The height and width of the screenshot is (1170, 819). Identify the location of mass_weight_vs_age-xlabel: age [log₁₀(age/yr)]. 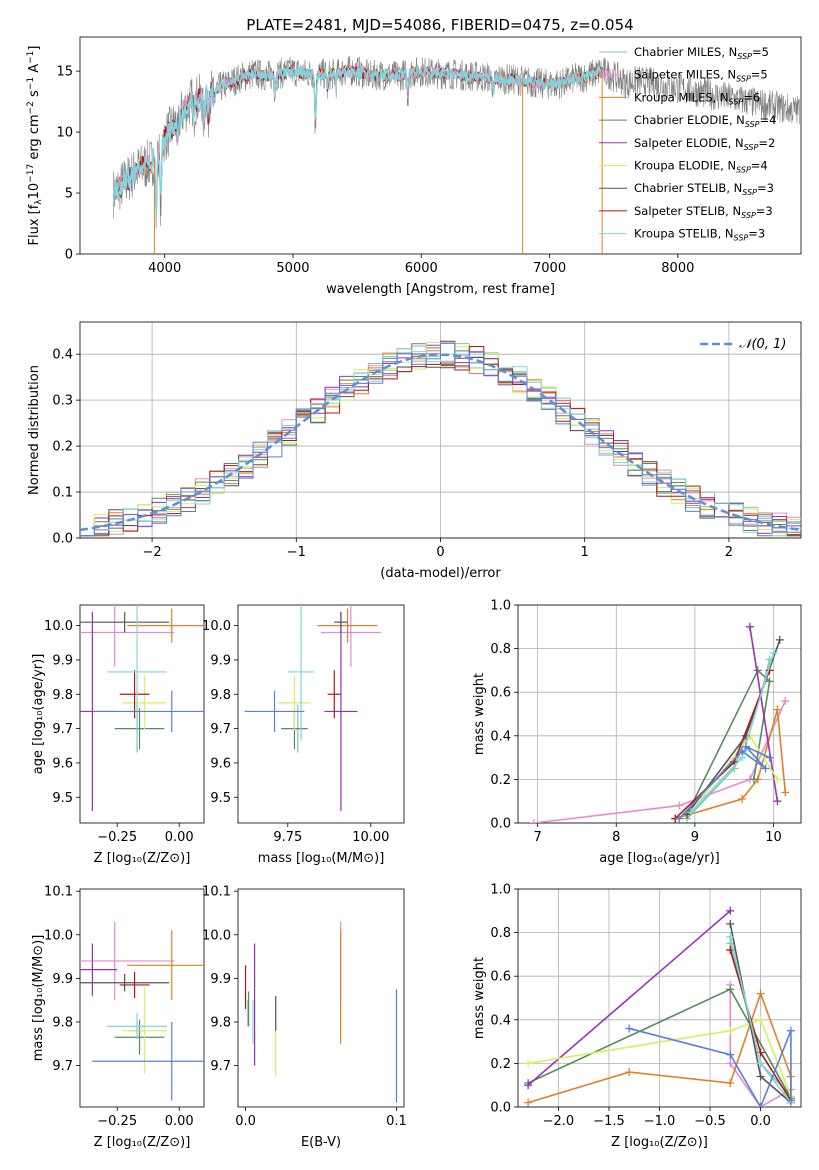
(659, 858).